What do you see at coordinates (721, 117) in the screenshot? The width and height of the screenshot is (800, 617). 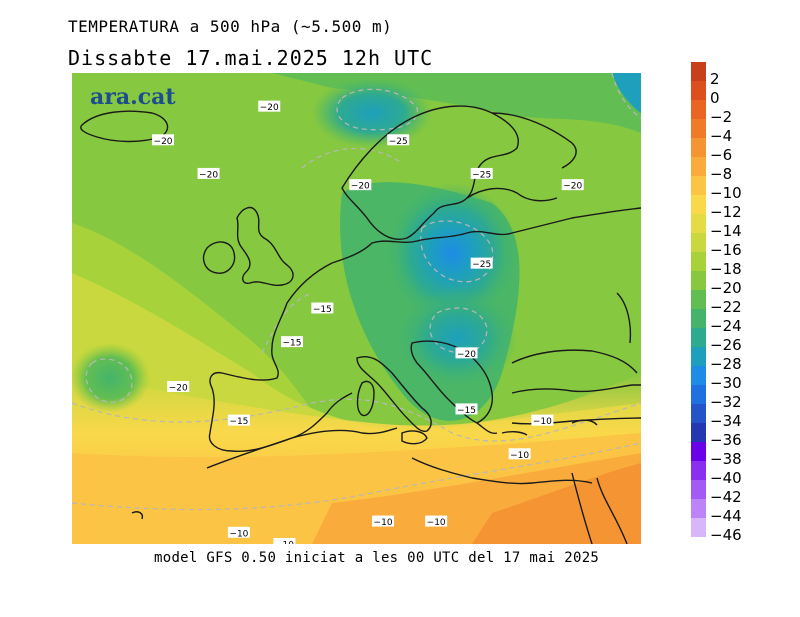 I see `legend-label: −2` at bounding box center [721, 117].